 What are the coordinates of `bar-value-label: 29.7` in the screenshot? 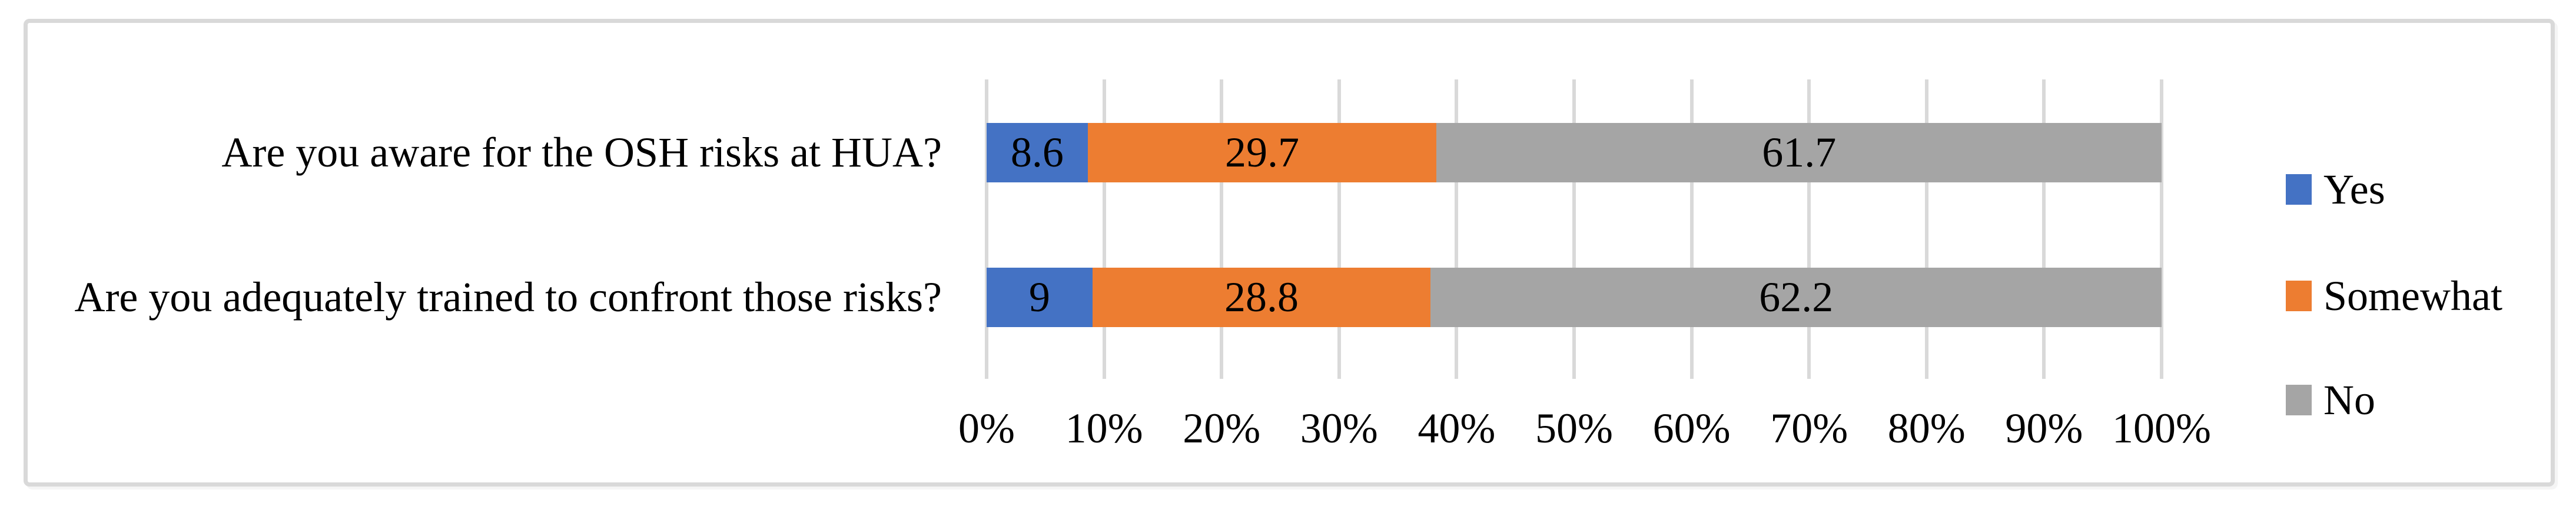 It's located at (1262, 152).